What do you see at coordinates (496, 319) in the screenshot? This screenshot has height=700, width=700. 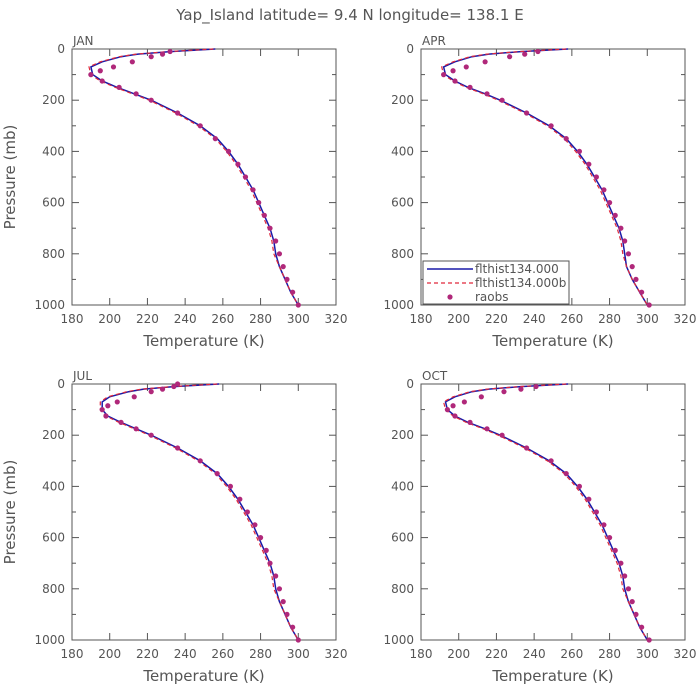 I see `x-tick-label: 220` at bounding box center [496, 319].